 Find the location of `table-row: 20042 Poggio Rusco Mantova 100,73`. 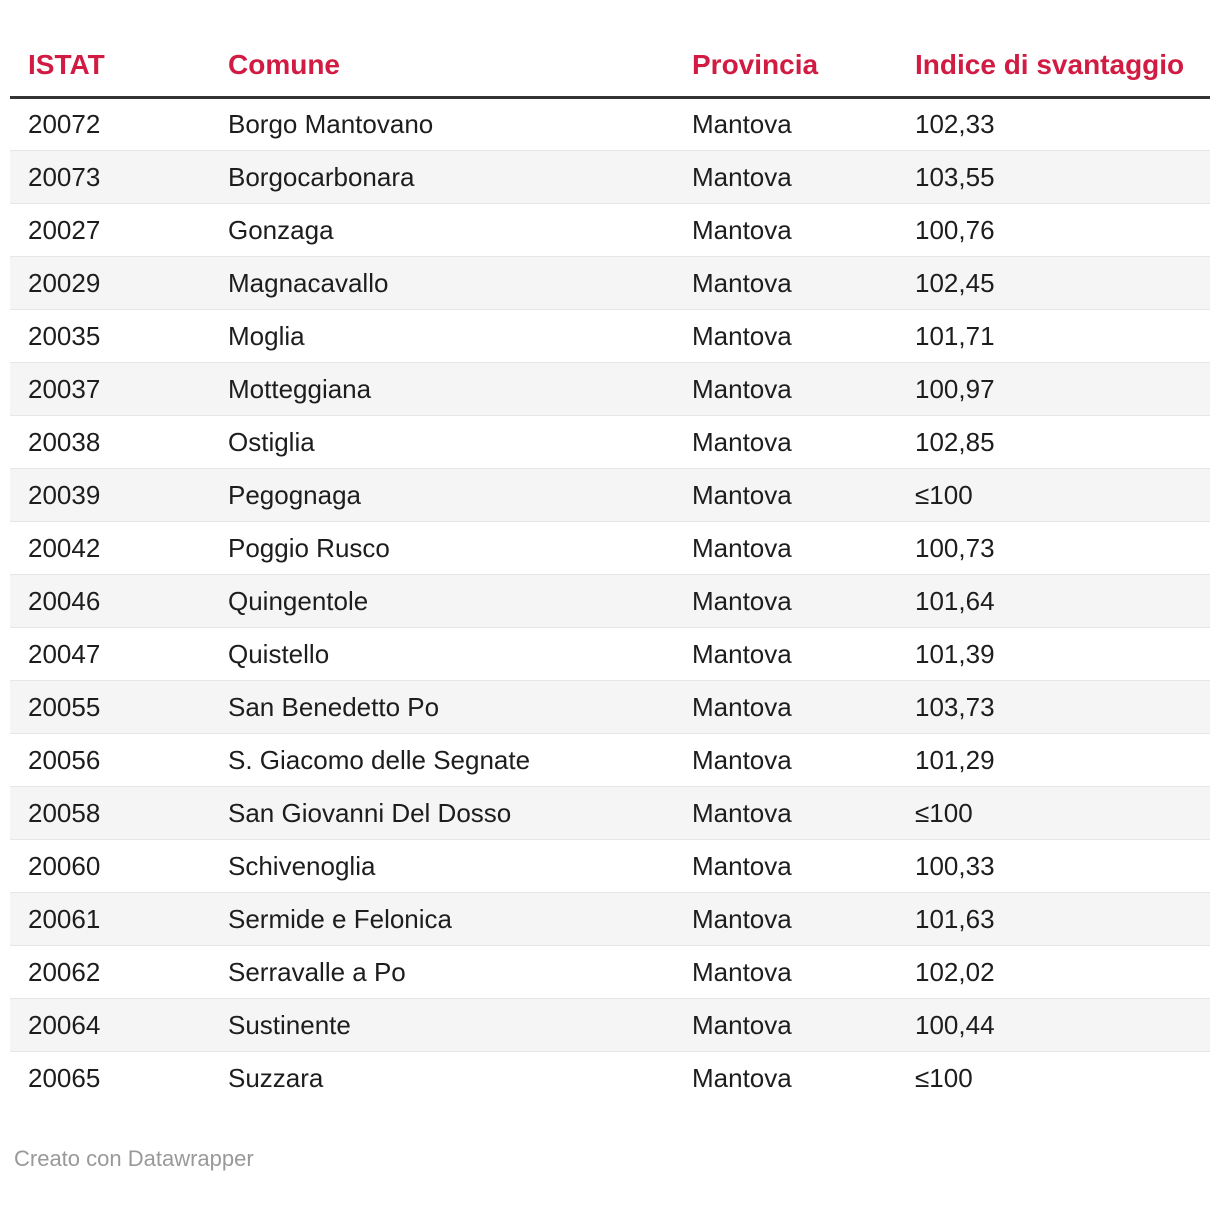

table-row: 20042 Poggio Rusco Mantova 100,73 is located at coordinates (610, 548).